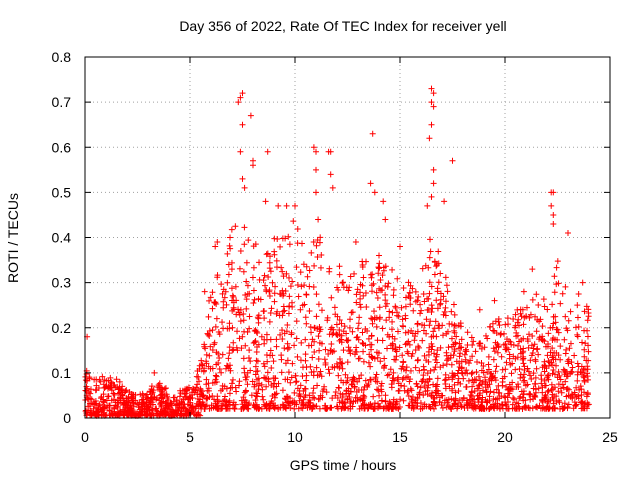  Describe the element at coordinates (343, 465) in the screenshot. I see `x-axis-label: GPS time / hours` at that location.